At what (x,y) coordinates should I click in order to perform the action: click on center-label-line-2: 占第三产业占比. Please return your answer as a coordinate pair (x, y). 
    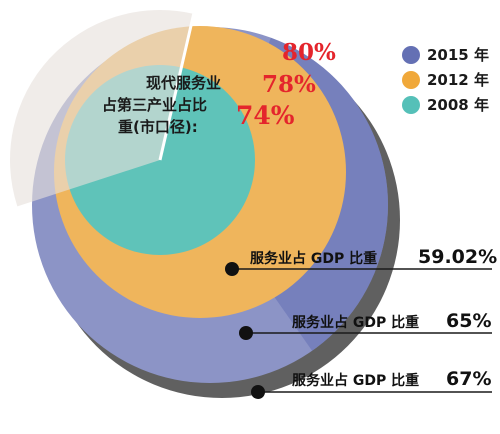
    Looking at the image, I should click on (154, 105).